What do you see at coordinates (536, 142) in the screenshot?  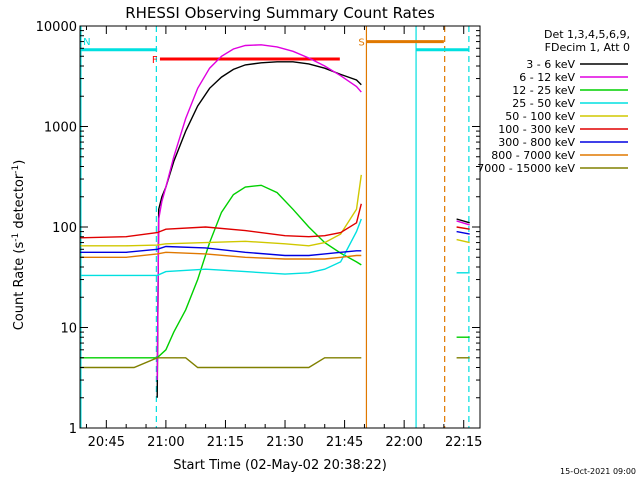 I see `legend-label: 300 - 800 keV` at bounding box center [536, 142].